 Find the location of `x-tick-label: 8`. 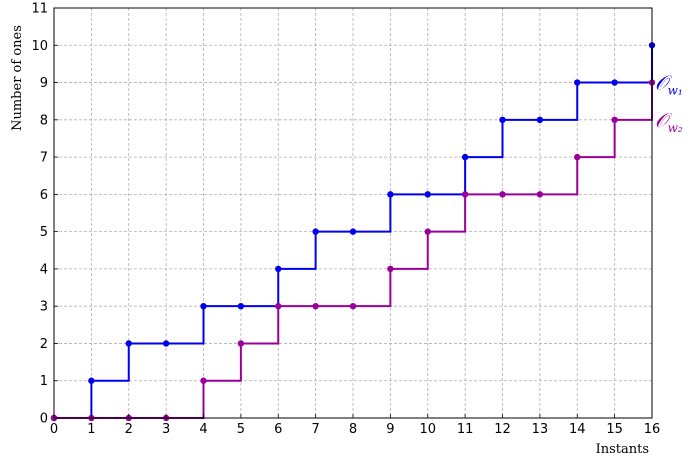

x-tick-label: 8 is located at coordinates (353, 429).